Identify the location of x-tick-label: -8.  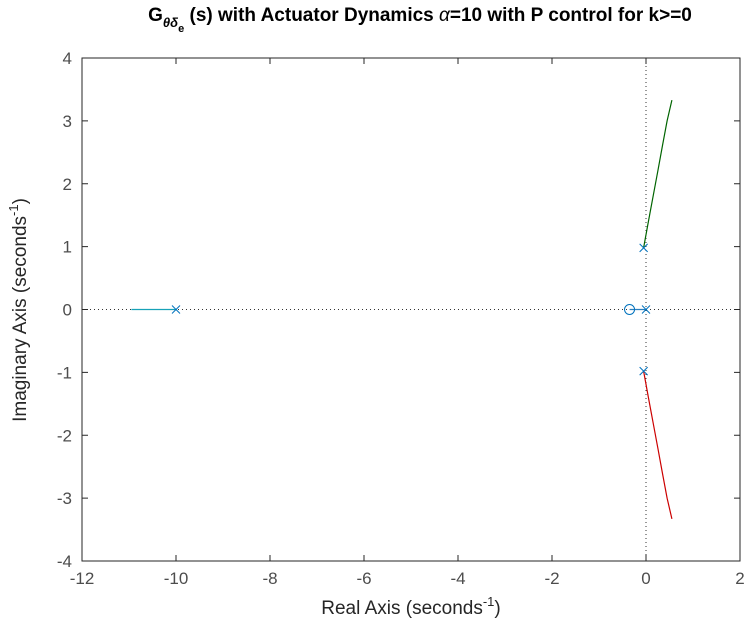
(269, 578).